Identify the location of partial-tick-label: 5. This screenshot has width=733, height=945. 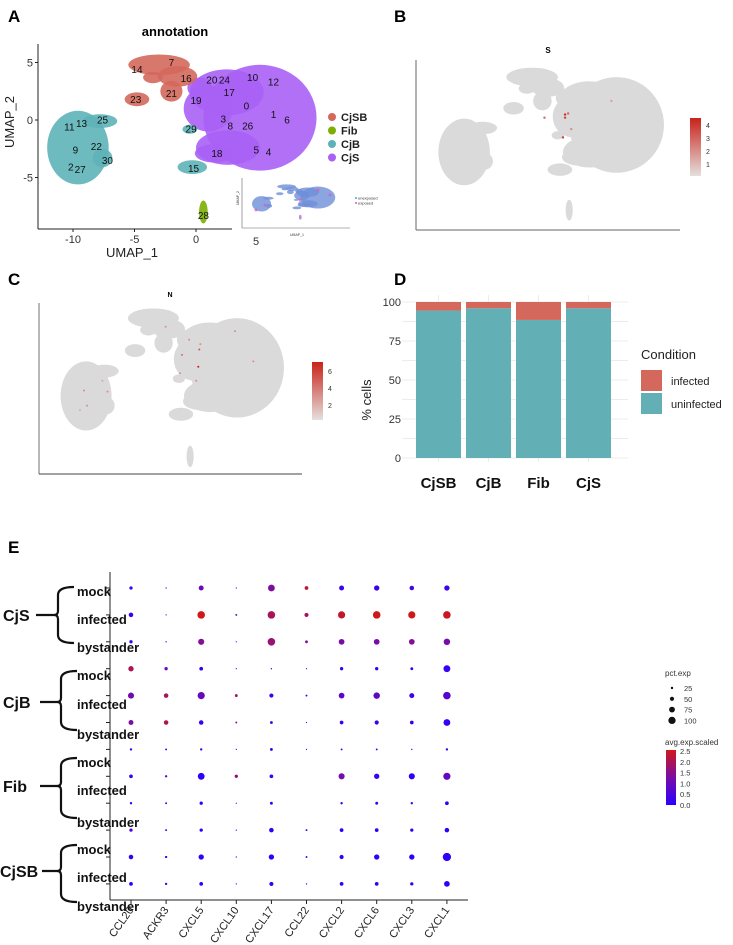
(256, 242).